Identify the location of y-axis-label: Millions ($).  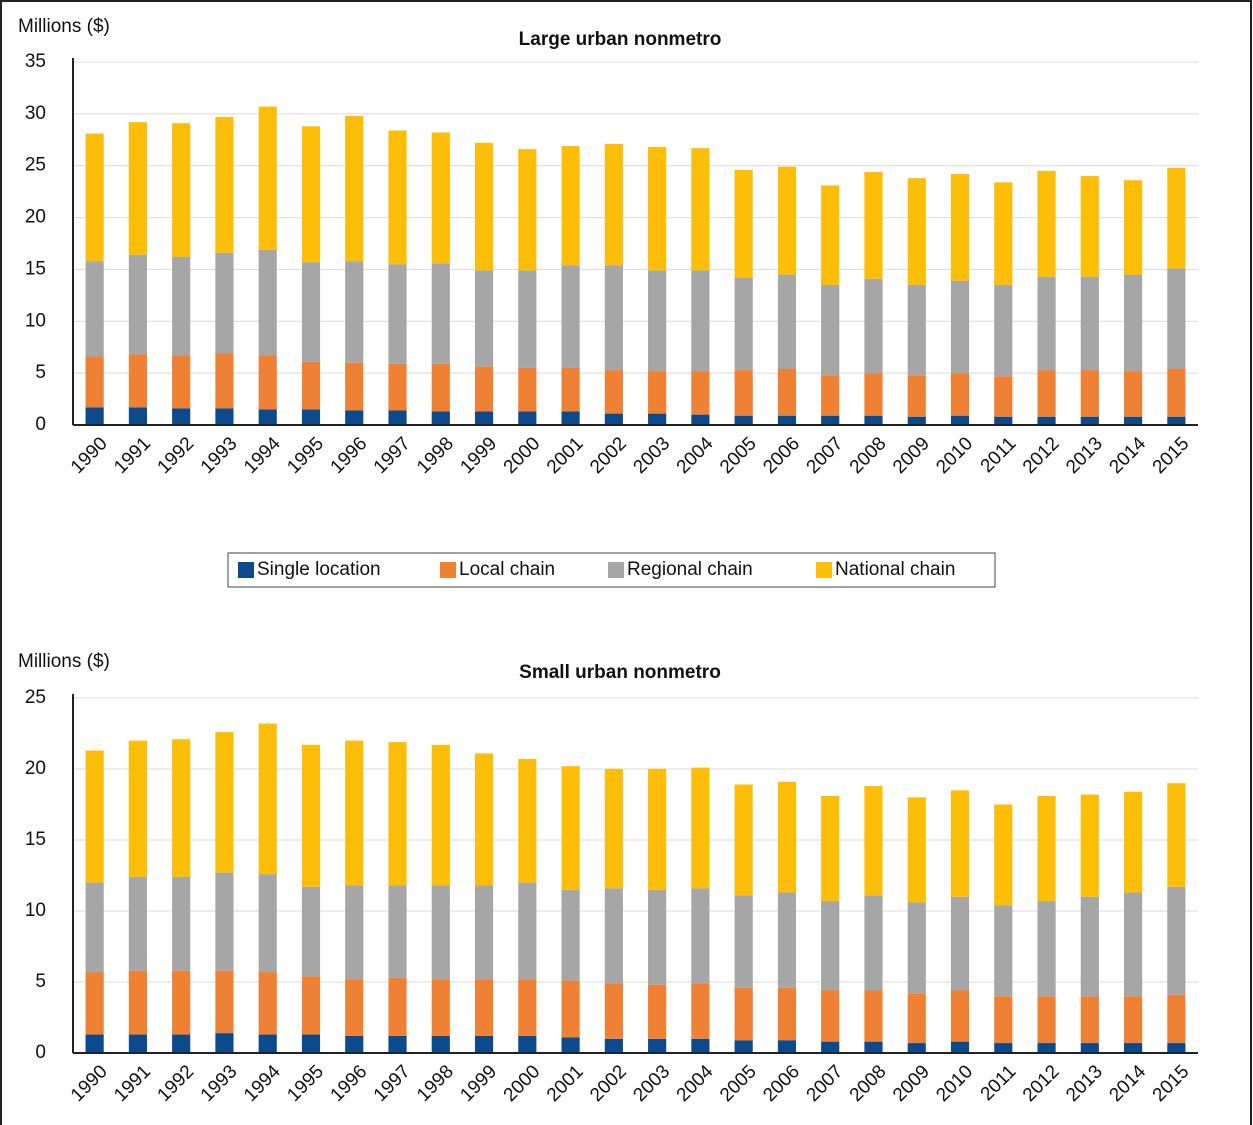
(64, 26).